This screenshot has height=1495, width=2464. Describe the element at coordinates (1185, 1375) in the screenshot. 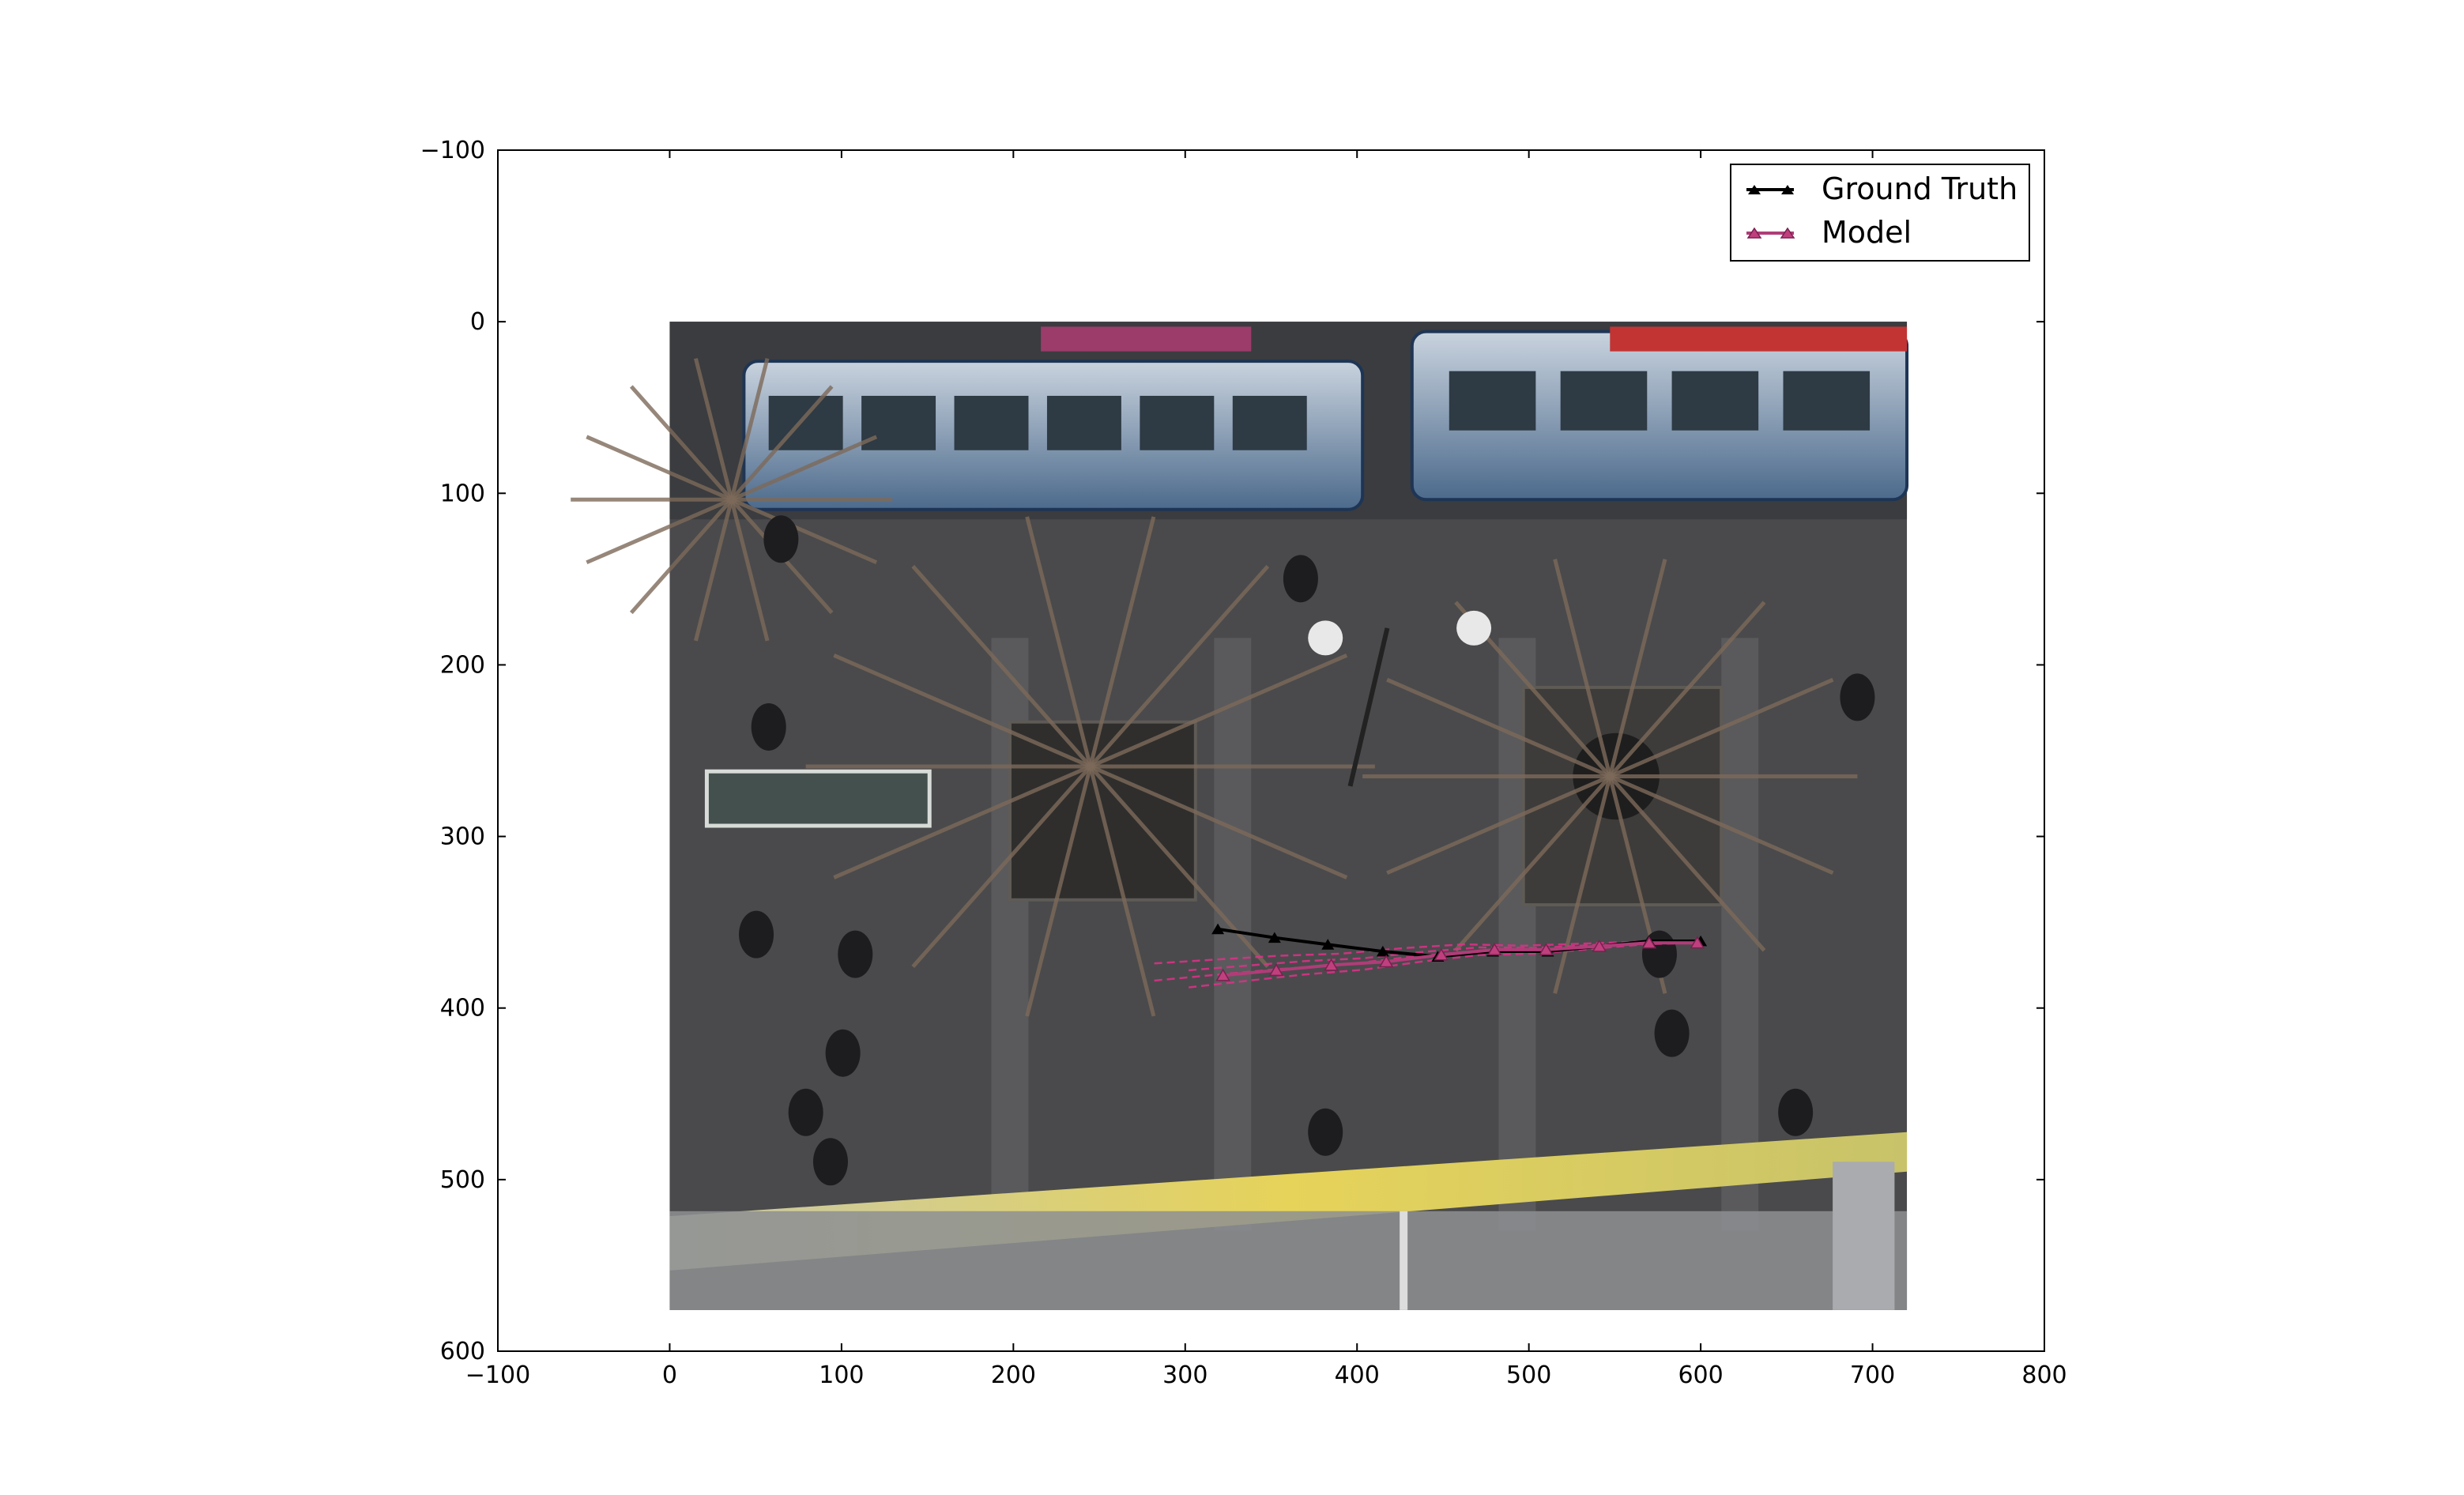

I see `x-tick-label: 300` at that location.